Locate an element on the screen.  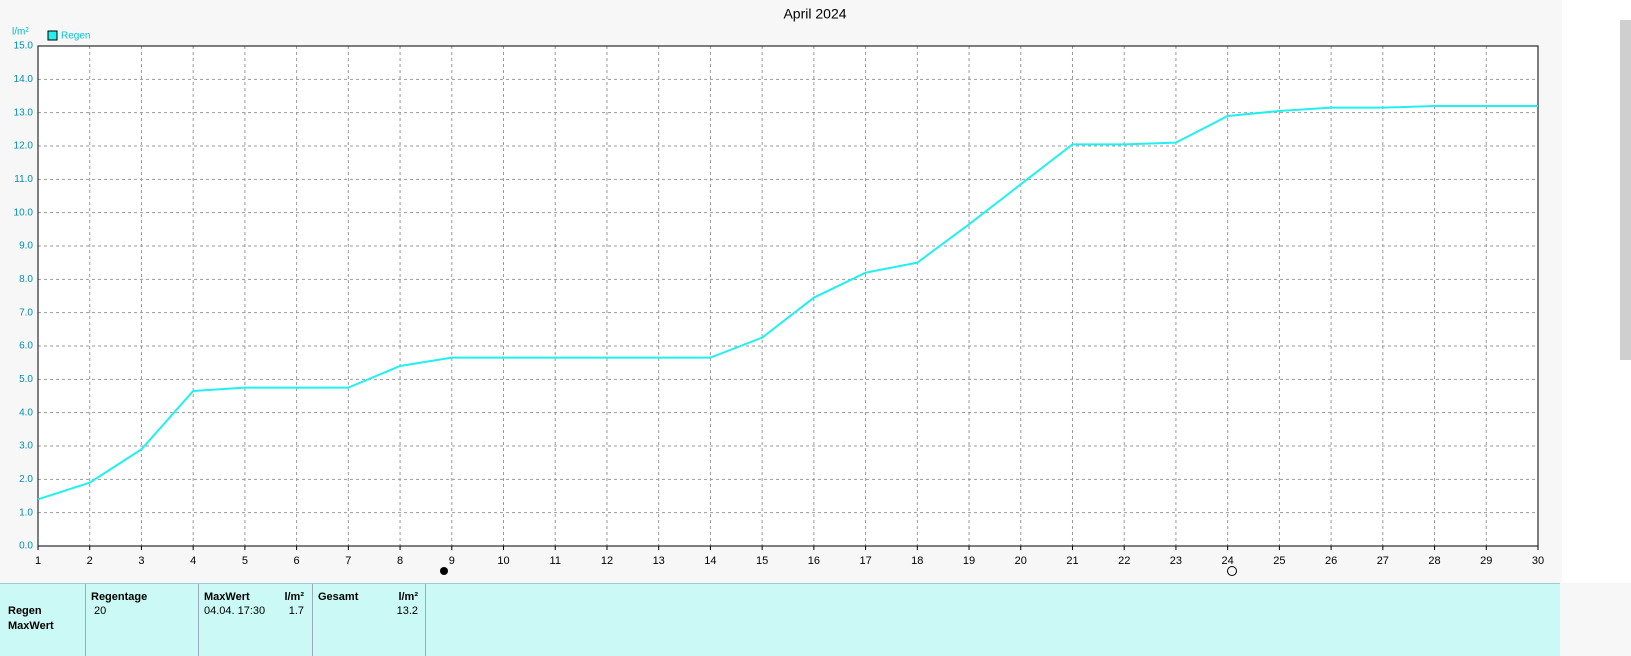
y-tick-label: 15.0 is located at coordinates (24, 46).